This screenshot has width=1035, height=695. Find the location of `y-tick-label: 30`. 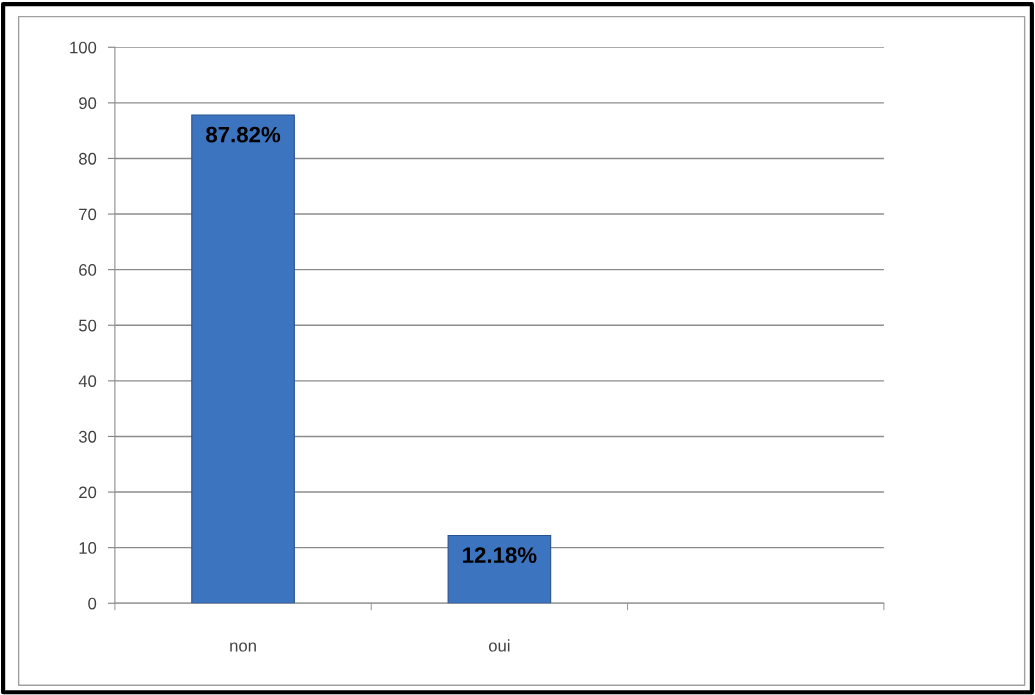

y-tick-label: 30 is located at coordinates (87, 436).